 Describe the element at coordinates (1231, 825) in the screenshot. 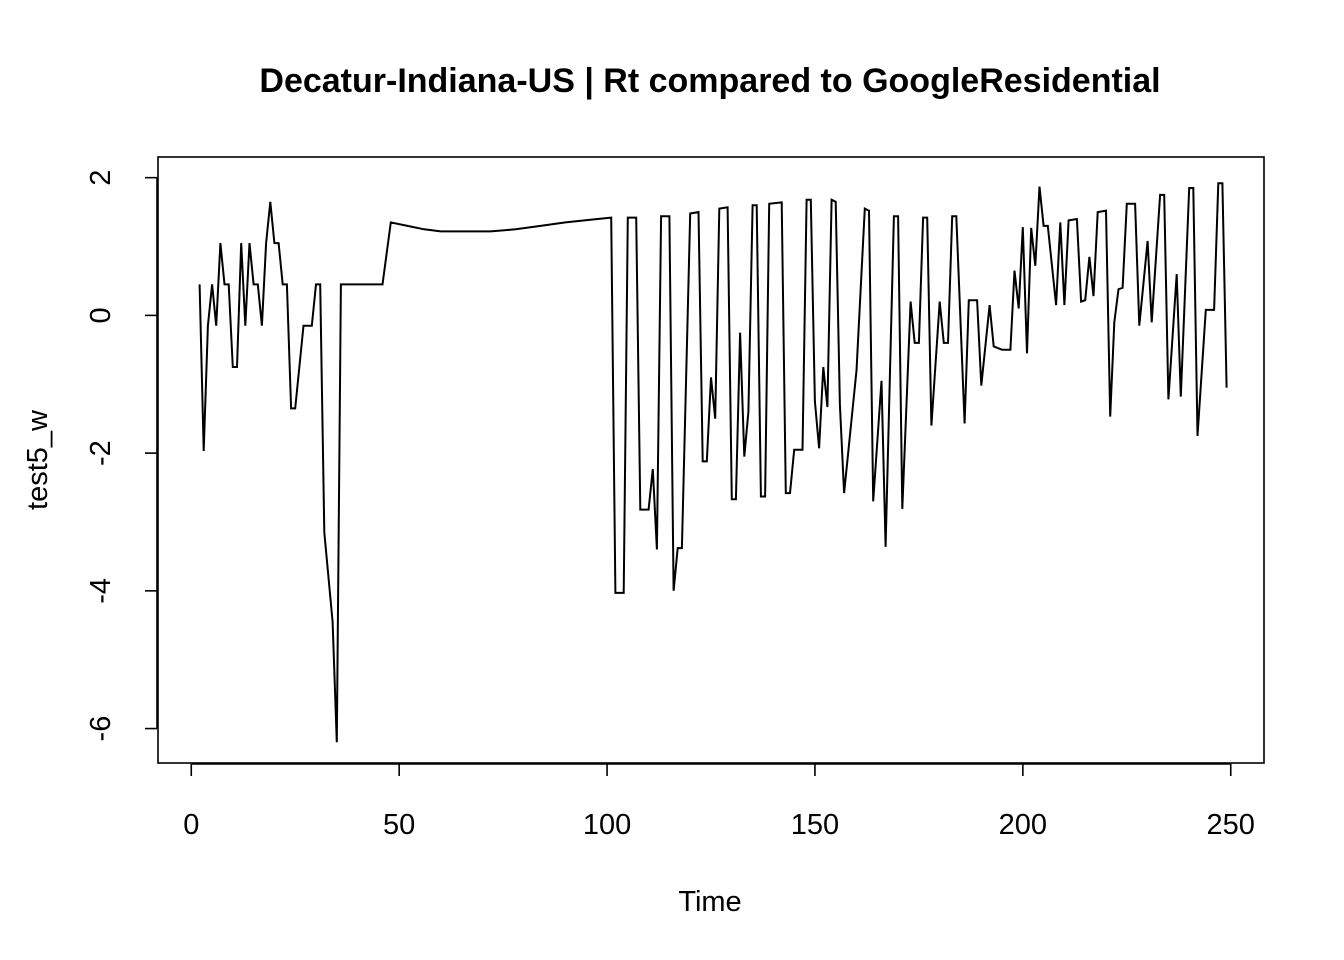

I see `x-tick-label: 250` at that location.